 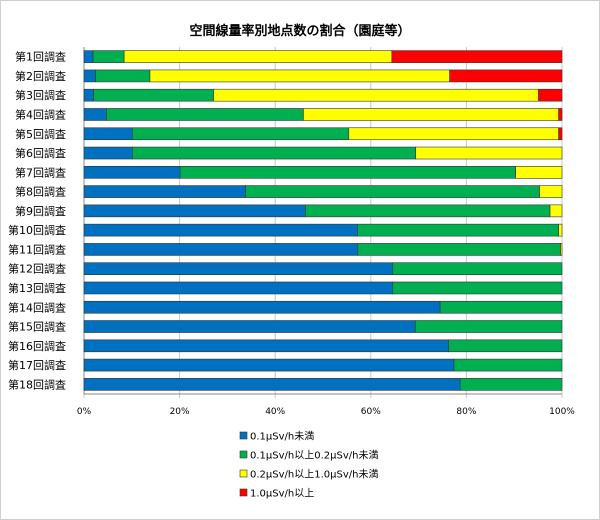 What do you see at coordinates (282, 437) in the screenshot?
I see `legend-label: 0.1μSv/h未満` at bounding box center [282, 437].